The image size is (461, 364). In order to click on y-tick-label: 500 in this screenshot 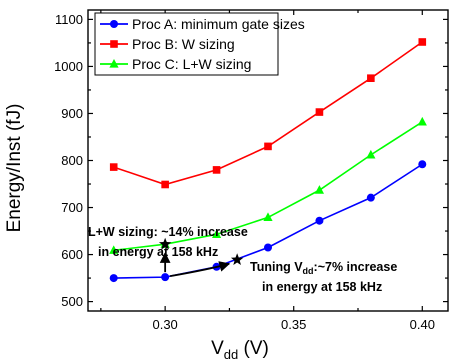, I will do `click(72, 301)`.